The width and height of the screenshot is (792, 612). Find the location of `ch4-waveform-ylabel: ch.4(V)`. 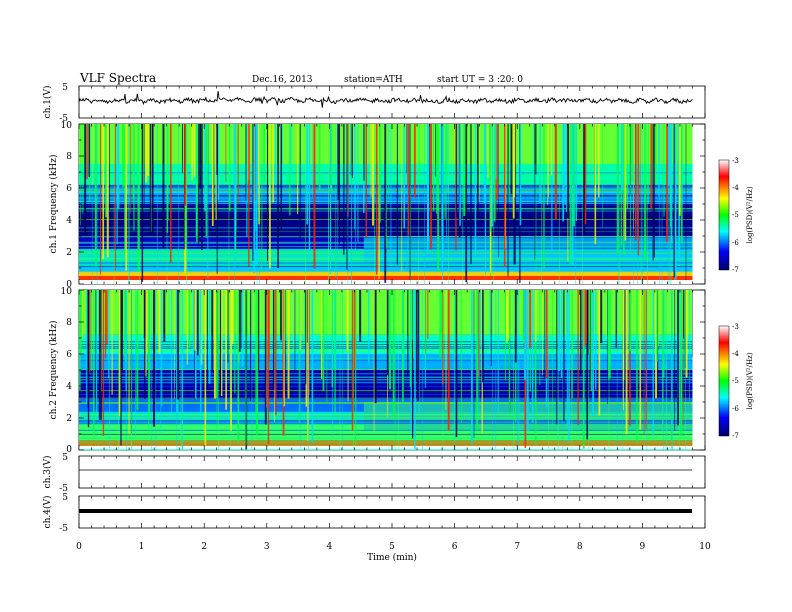

ch4-waveform-ylabel: ch.4(V) is located at coordinates (47, 512).